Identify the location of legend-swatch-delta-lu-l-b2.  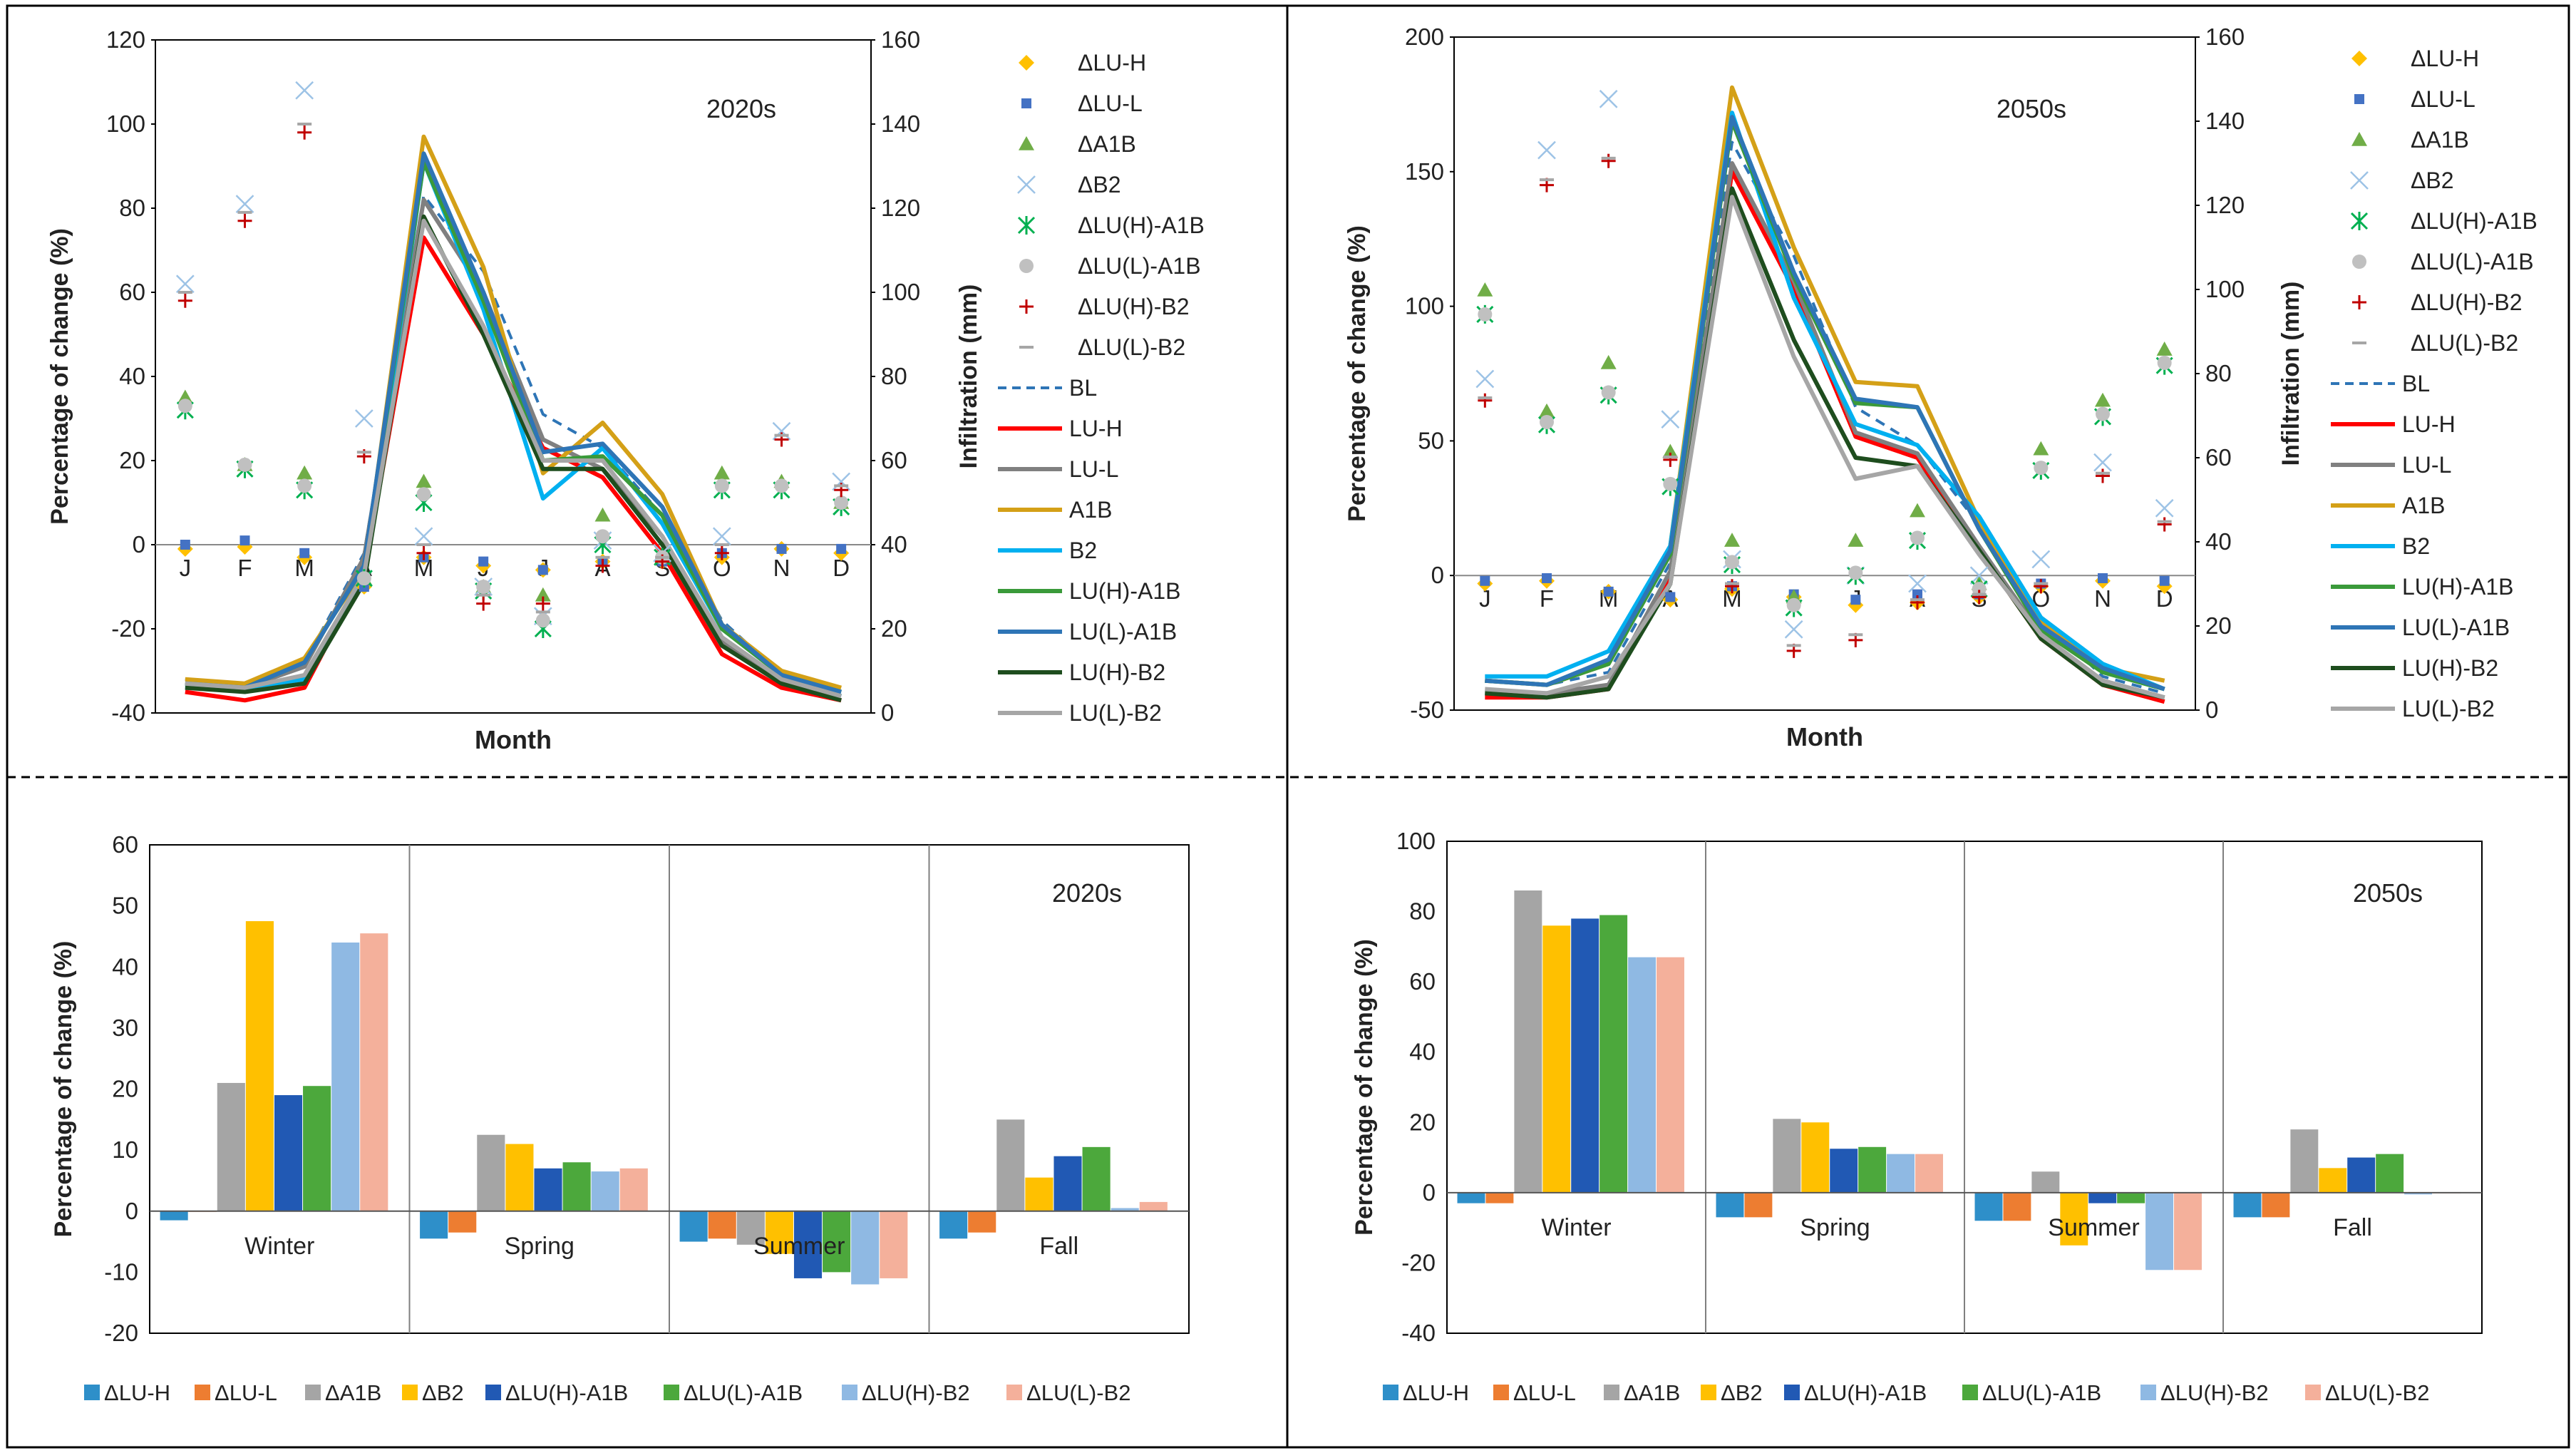
(1014, 1393).